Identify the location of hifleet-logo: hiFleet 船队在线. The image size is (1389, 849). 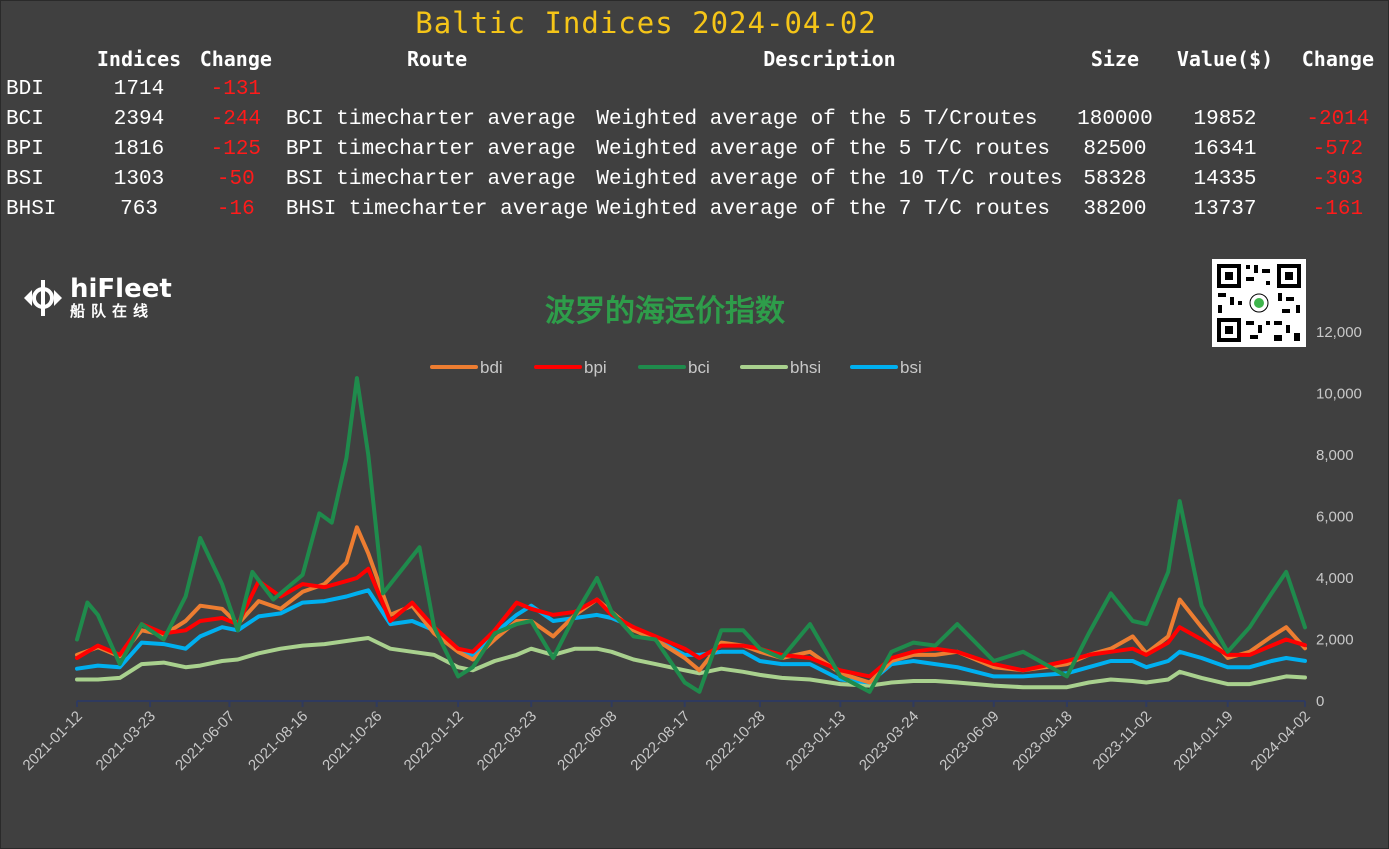
(97, 297).